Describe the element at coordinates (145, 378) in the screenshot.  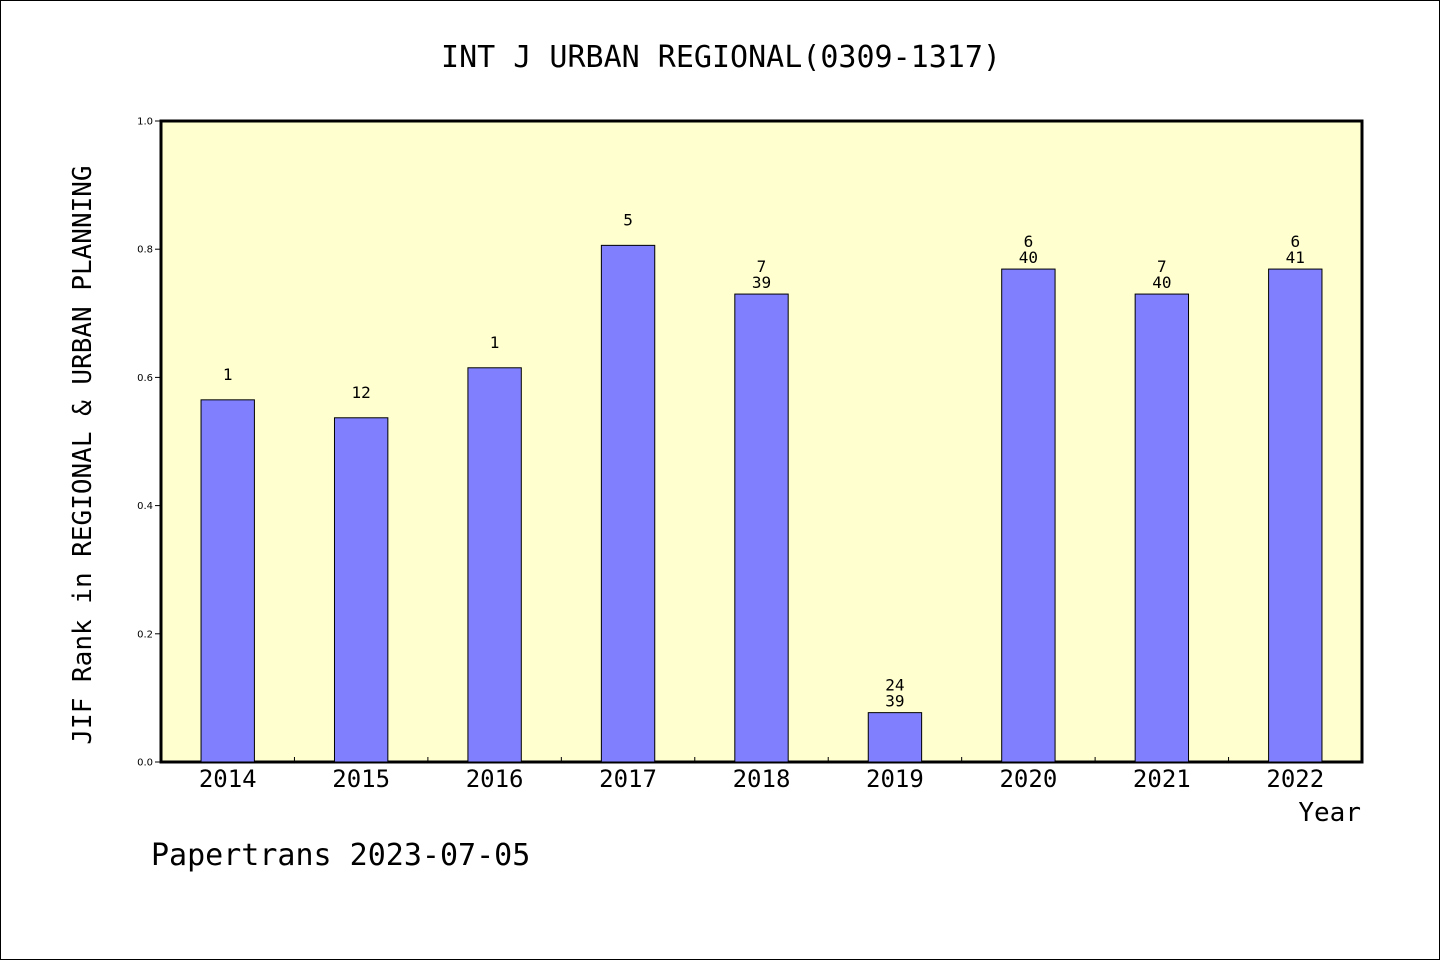
I see `y-tick-label: 0.6` at that location.